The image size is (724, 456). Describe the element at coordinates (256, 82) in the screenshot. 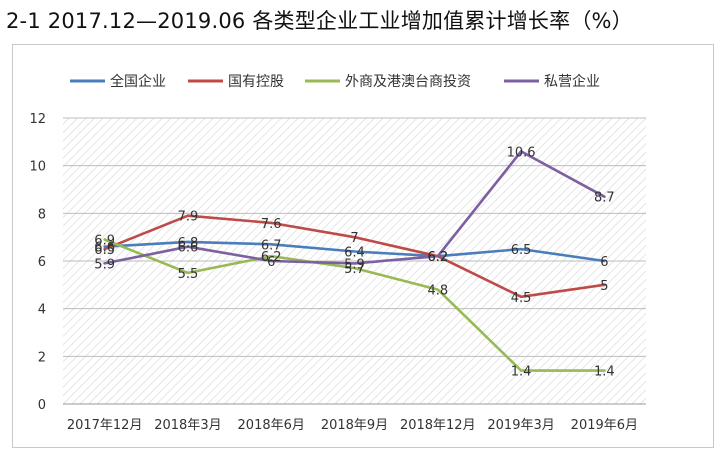

I see `legend-label: 国有控股` at that location.